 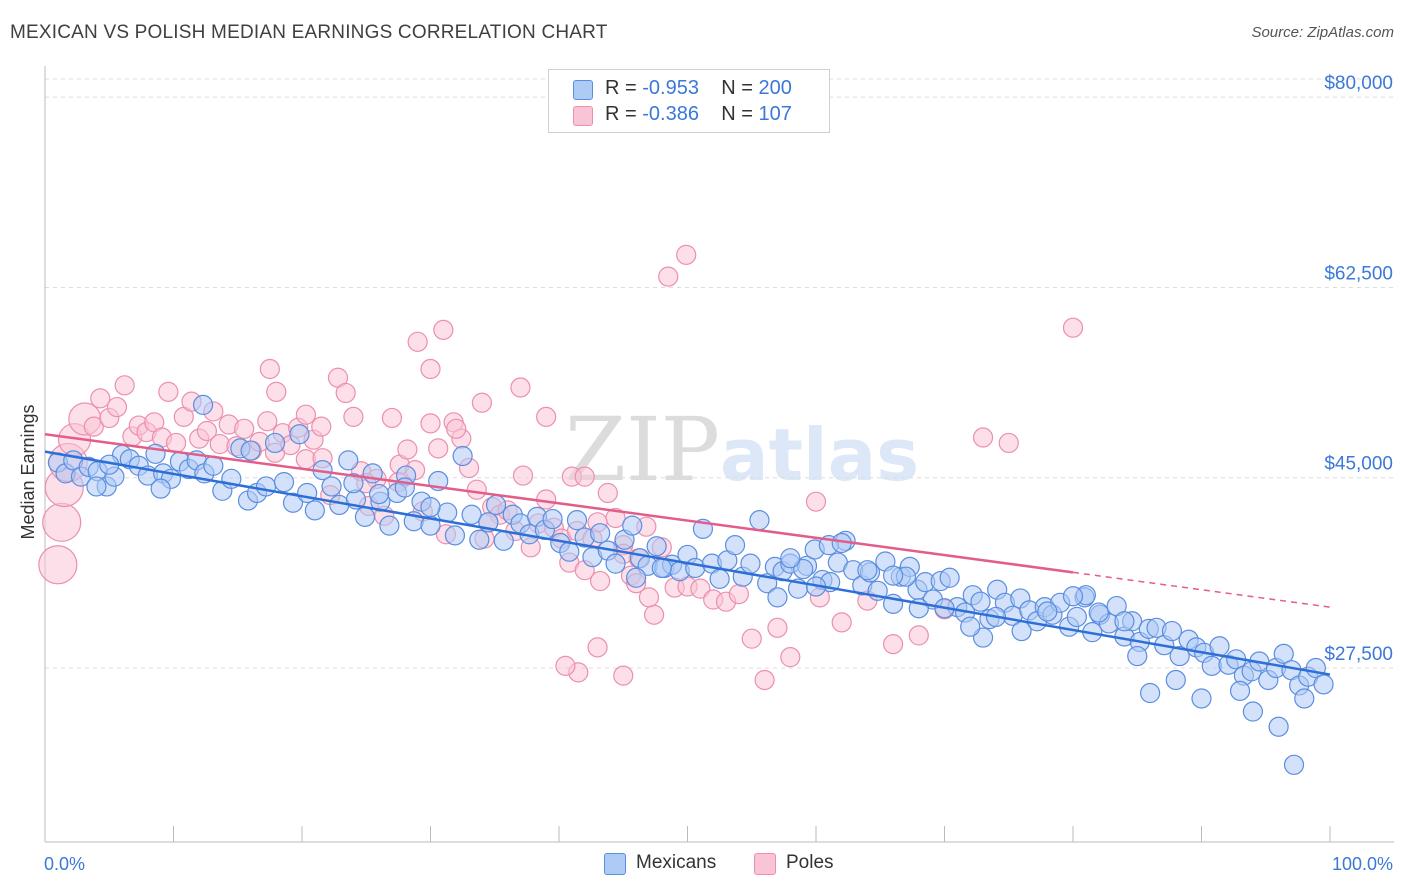 What do you see at coordinates (64, 864) in the screenshot?
I see `x-tick-label-min: 0.0%` at bounding box center [64, 864].